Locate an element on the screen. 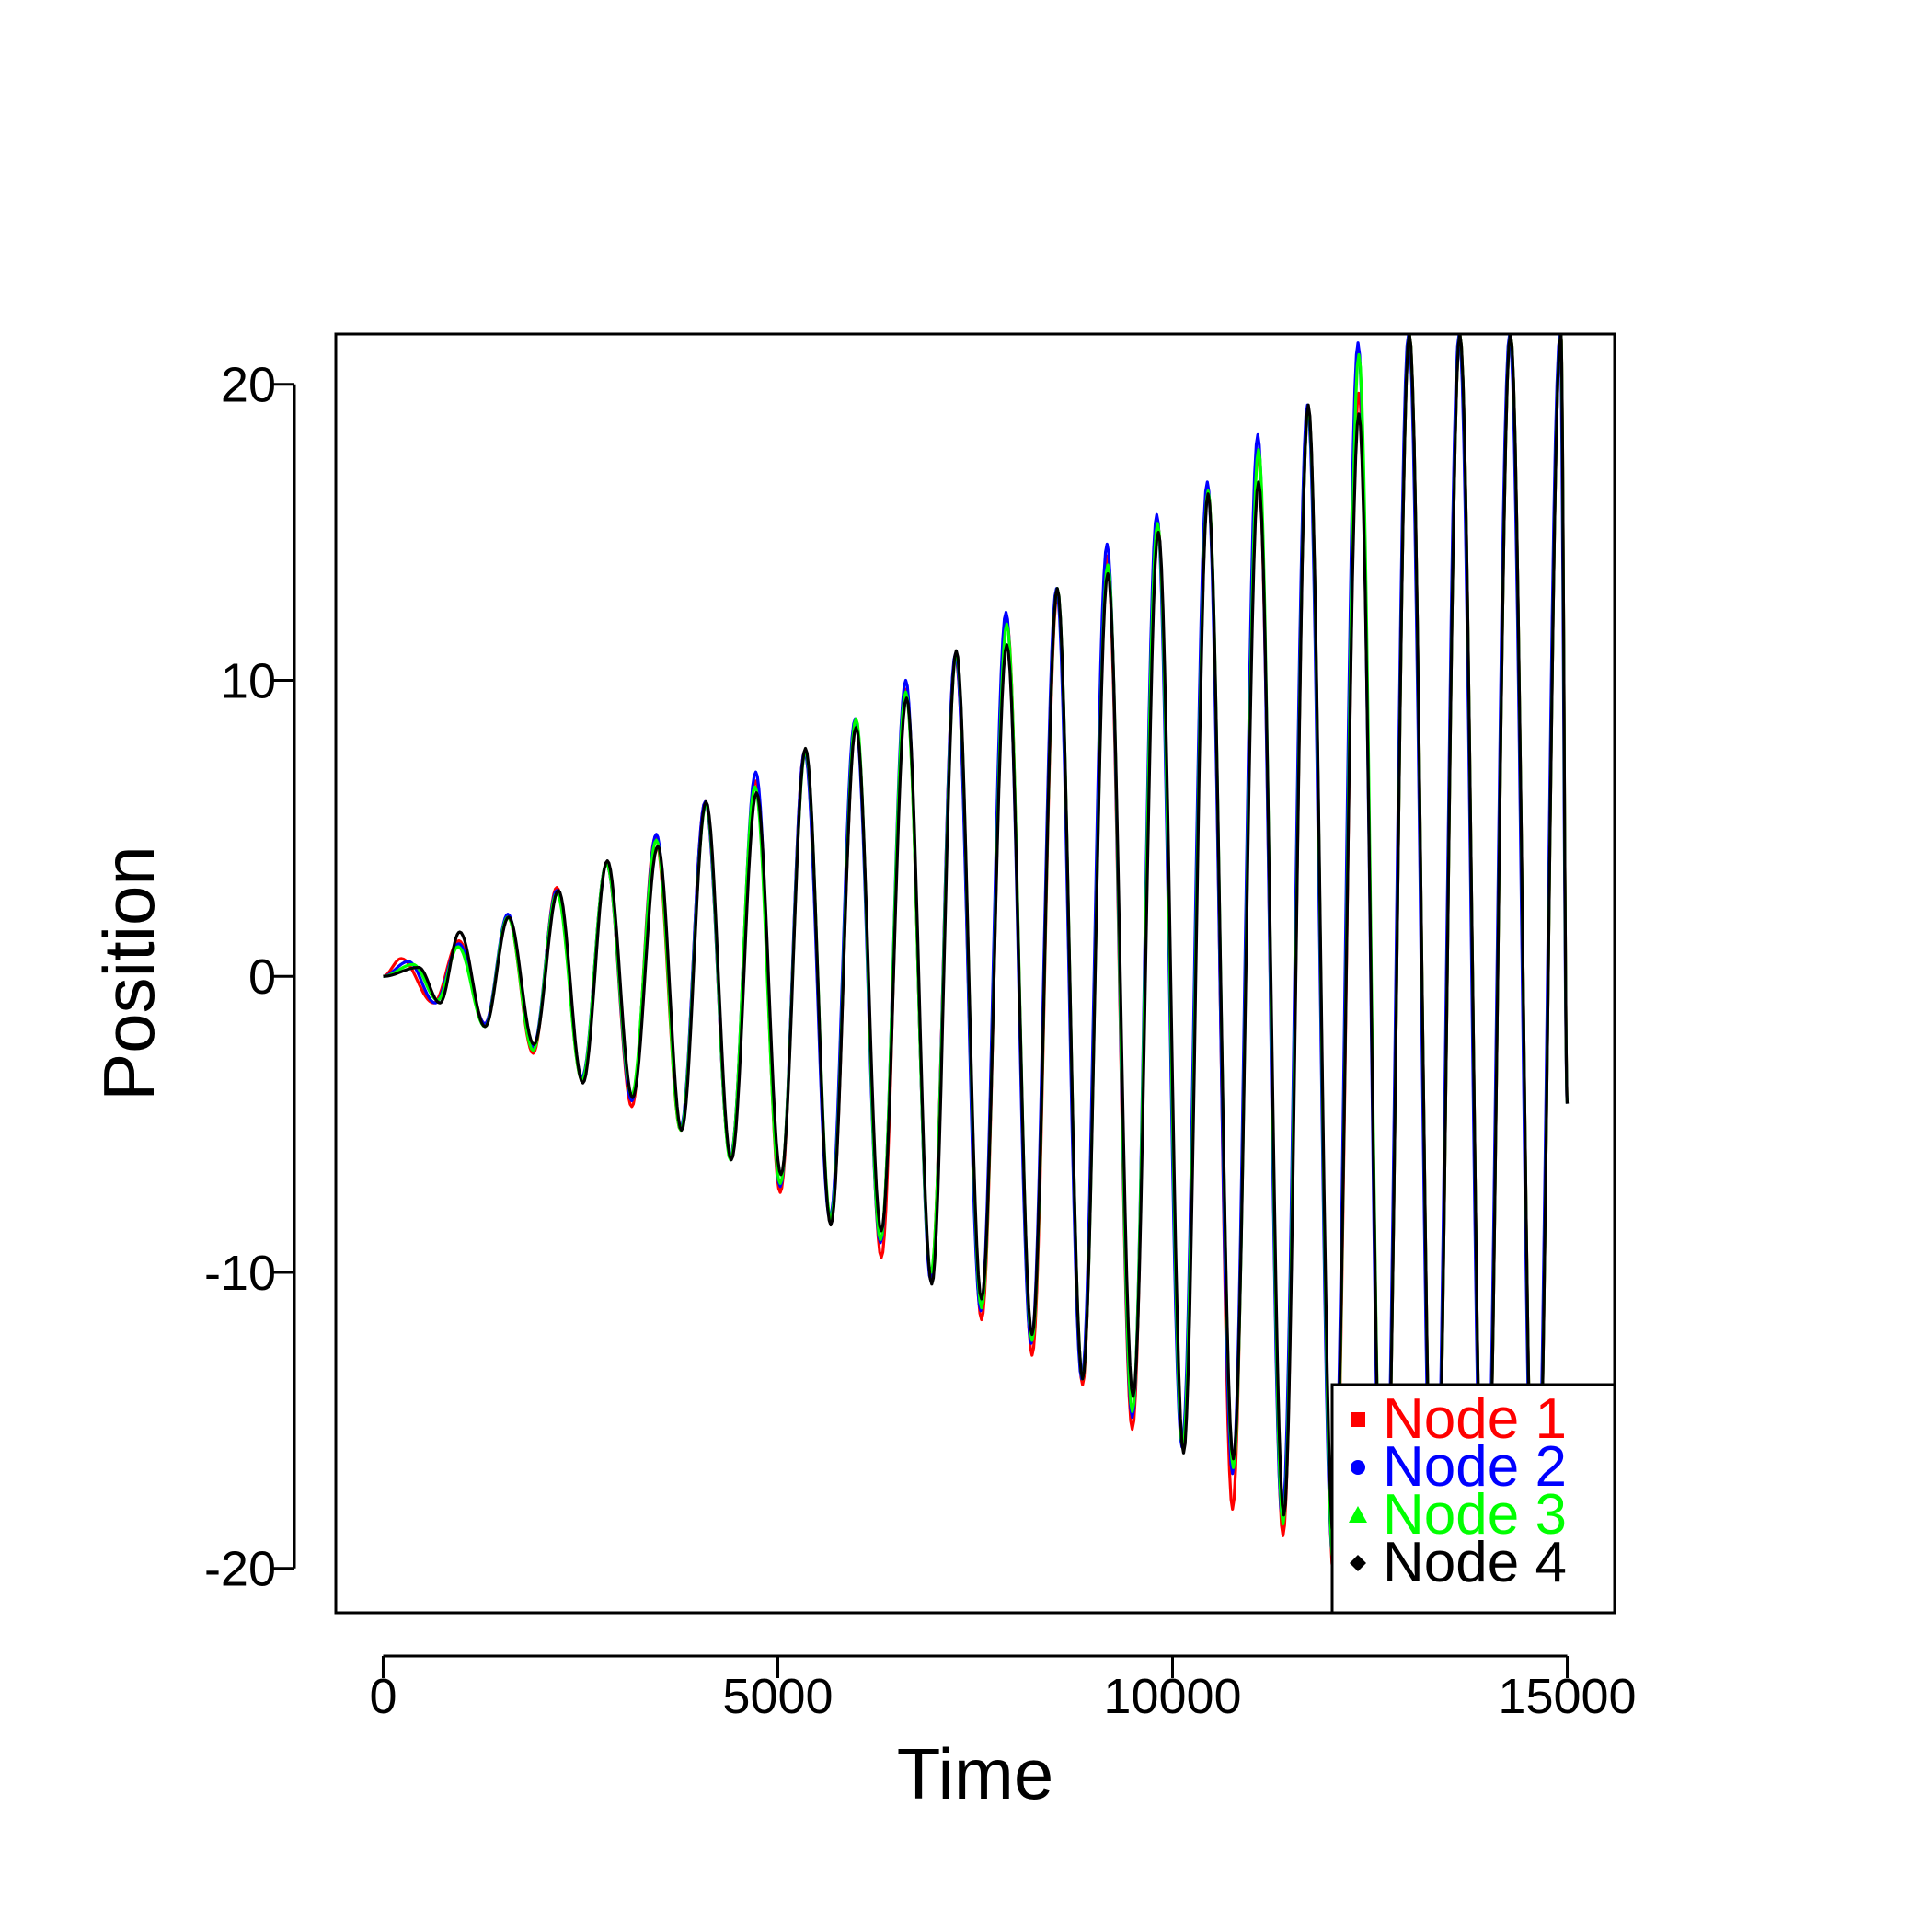 The width and height of the screenshot is (1932, 1932). y-tick-label: 0 is located at coordinates (262, 977).